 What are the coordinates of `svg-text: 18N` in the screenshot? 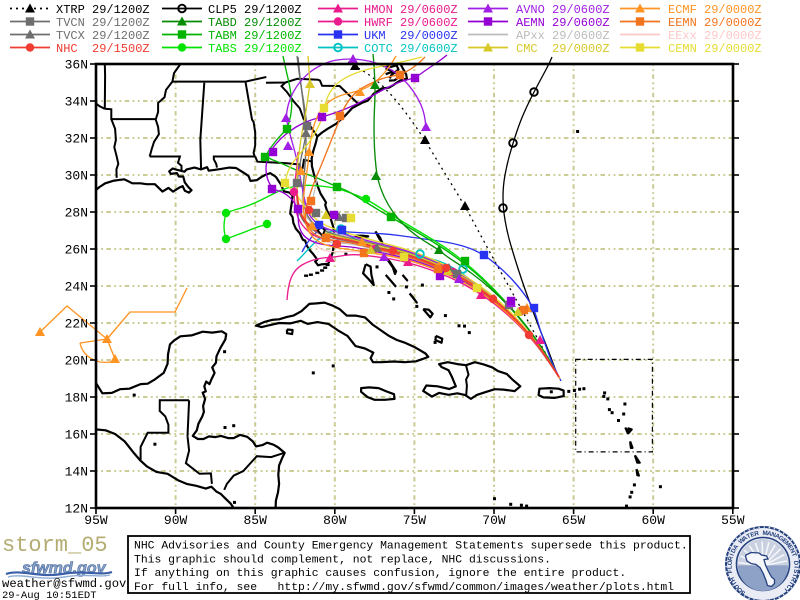 It's located at (76, 398).